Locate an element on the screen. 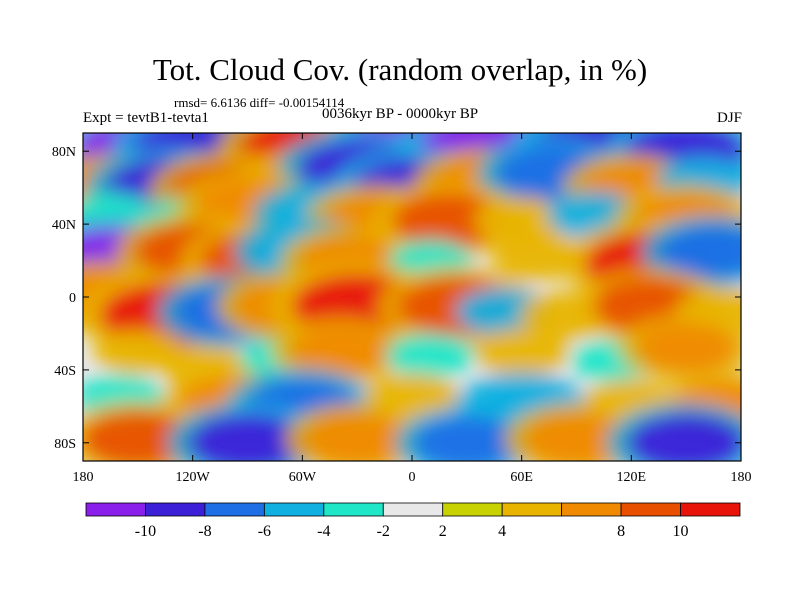  colorbar: -10 -8 -6 -4 -2 2 4 8 10 is located at coordinates (413, 521).